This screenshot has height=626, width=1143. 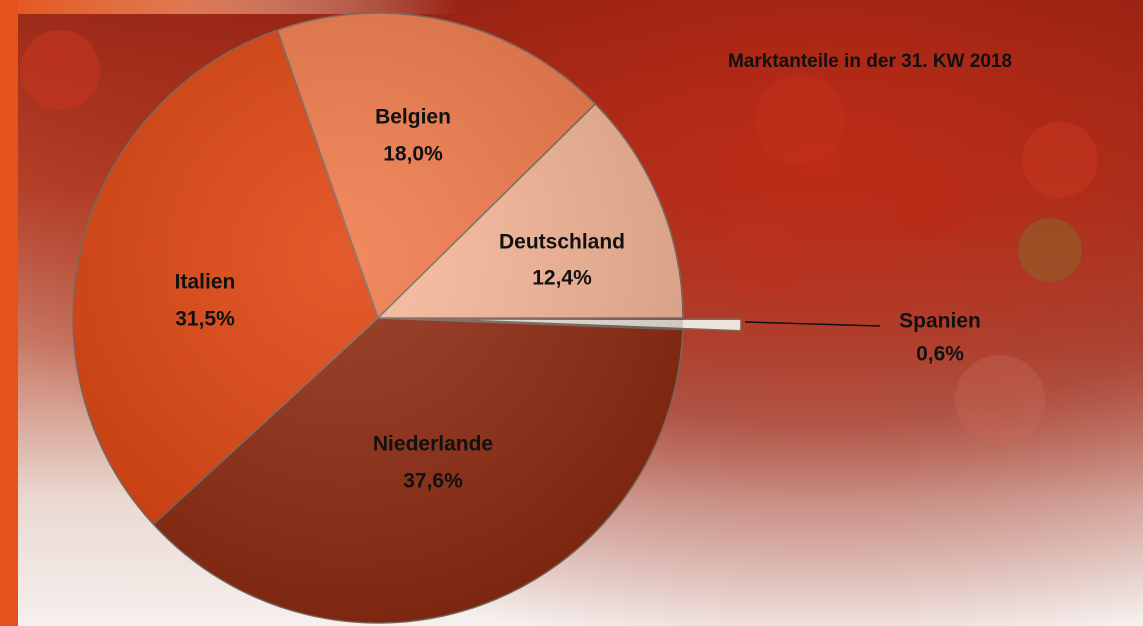 What do you see at coordinates (562, 278) in the screenshot?
I see `value-label: 12,4%` at bounding box center [562, 278].